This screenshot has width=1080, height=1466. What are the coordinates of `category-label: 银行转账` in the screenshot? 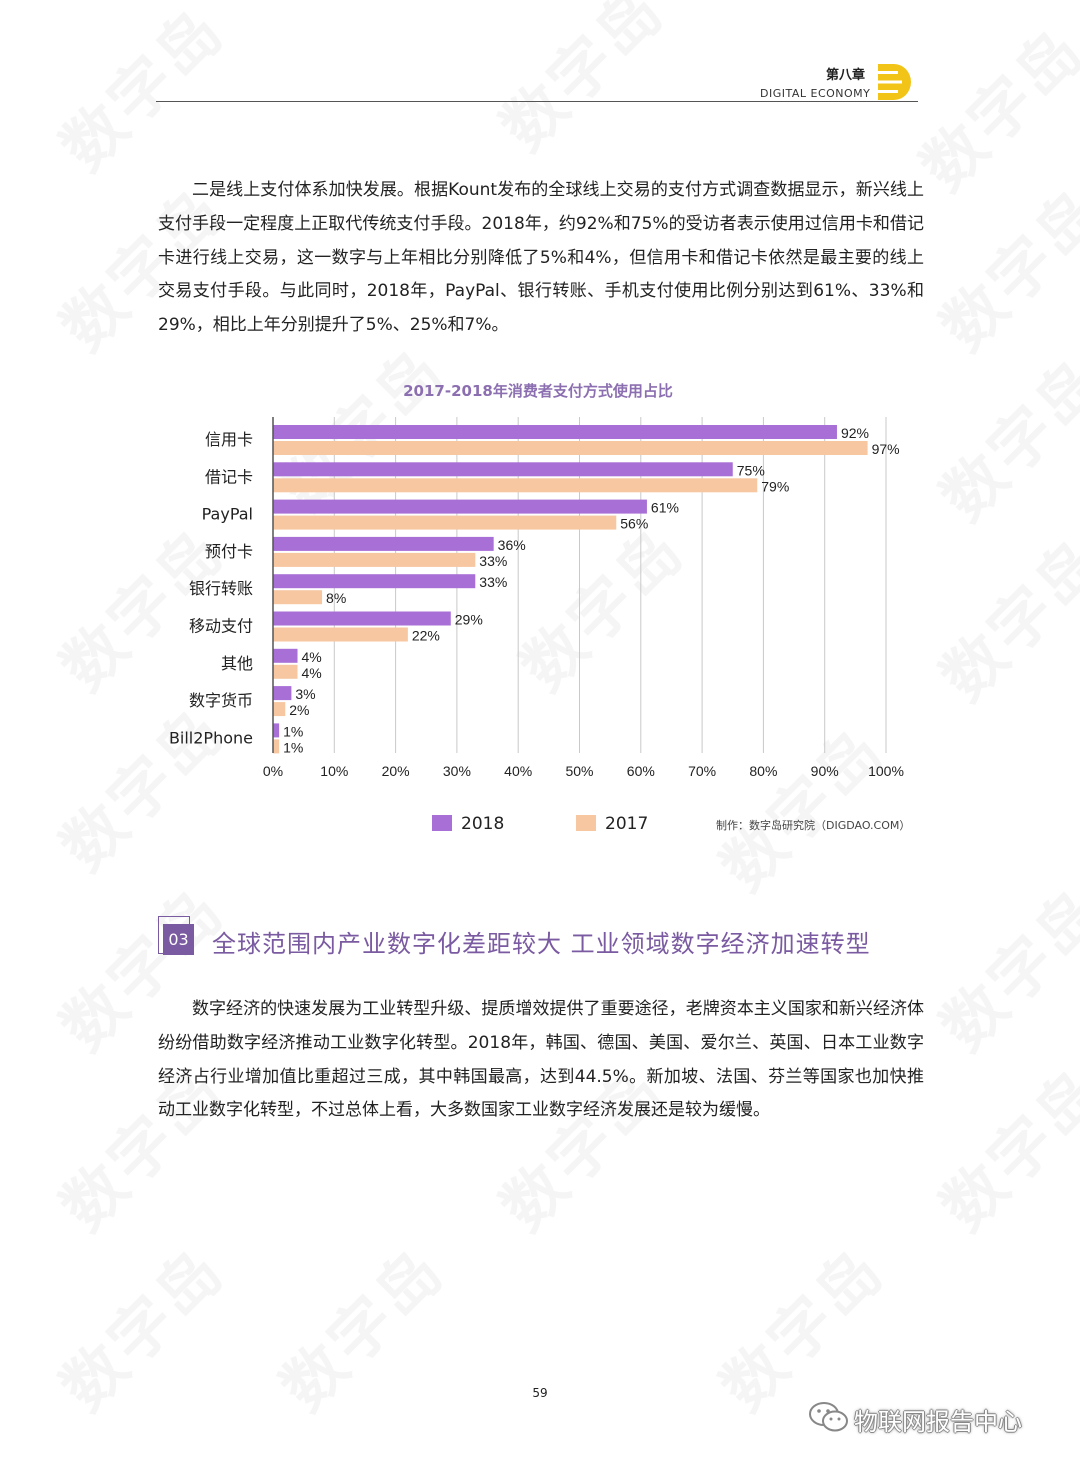 It's located at (221, 588).